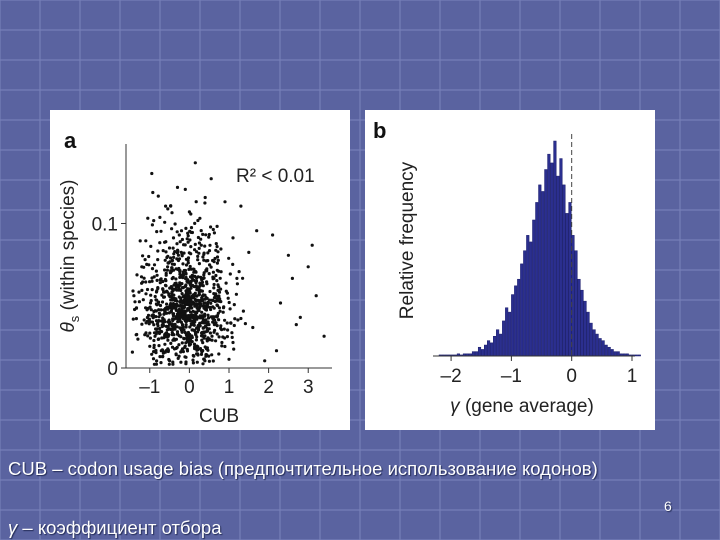 This screenshot has height=540, width=720. What do you see at coordinates (229, 387) in the screenshot?
I see `x-tick-label: 1` at bounding box center [229, 387].